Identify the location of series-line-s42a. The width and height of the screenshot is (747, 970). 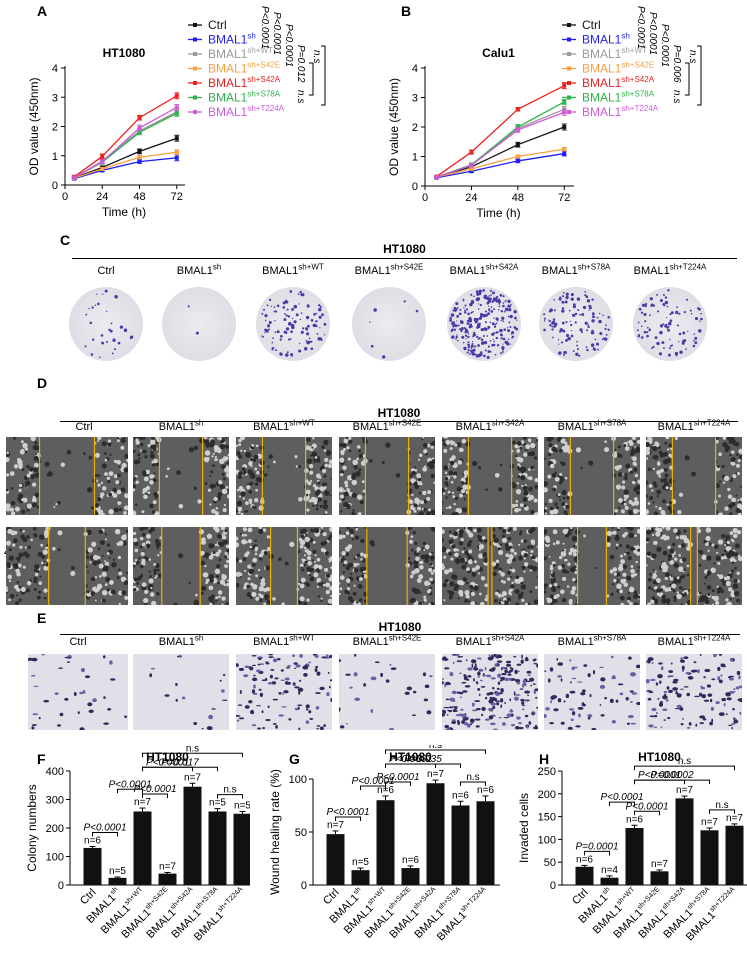
(125, 136).